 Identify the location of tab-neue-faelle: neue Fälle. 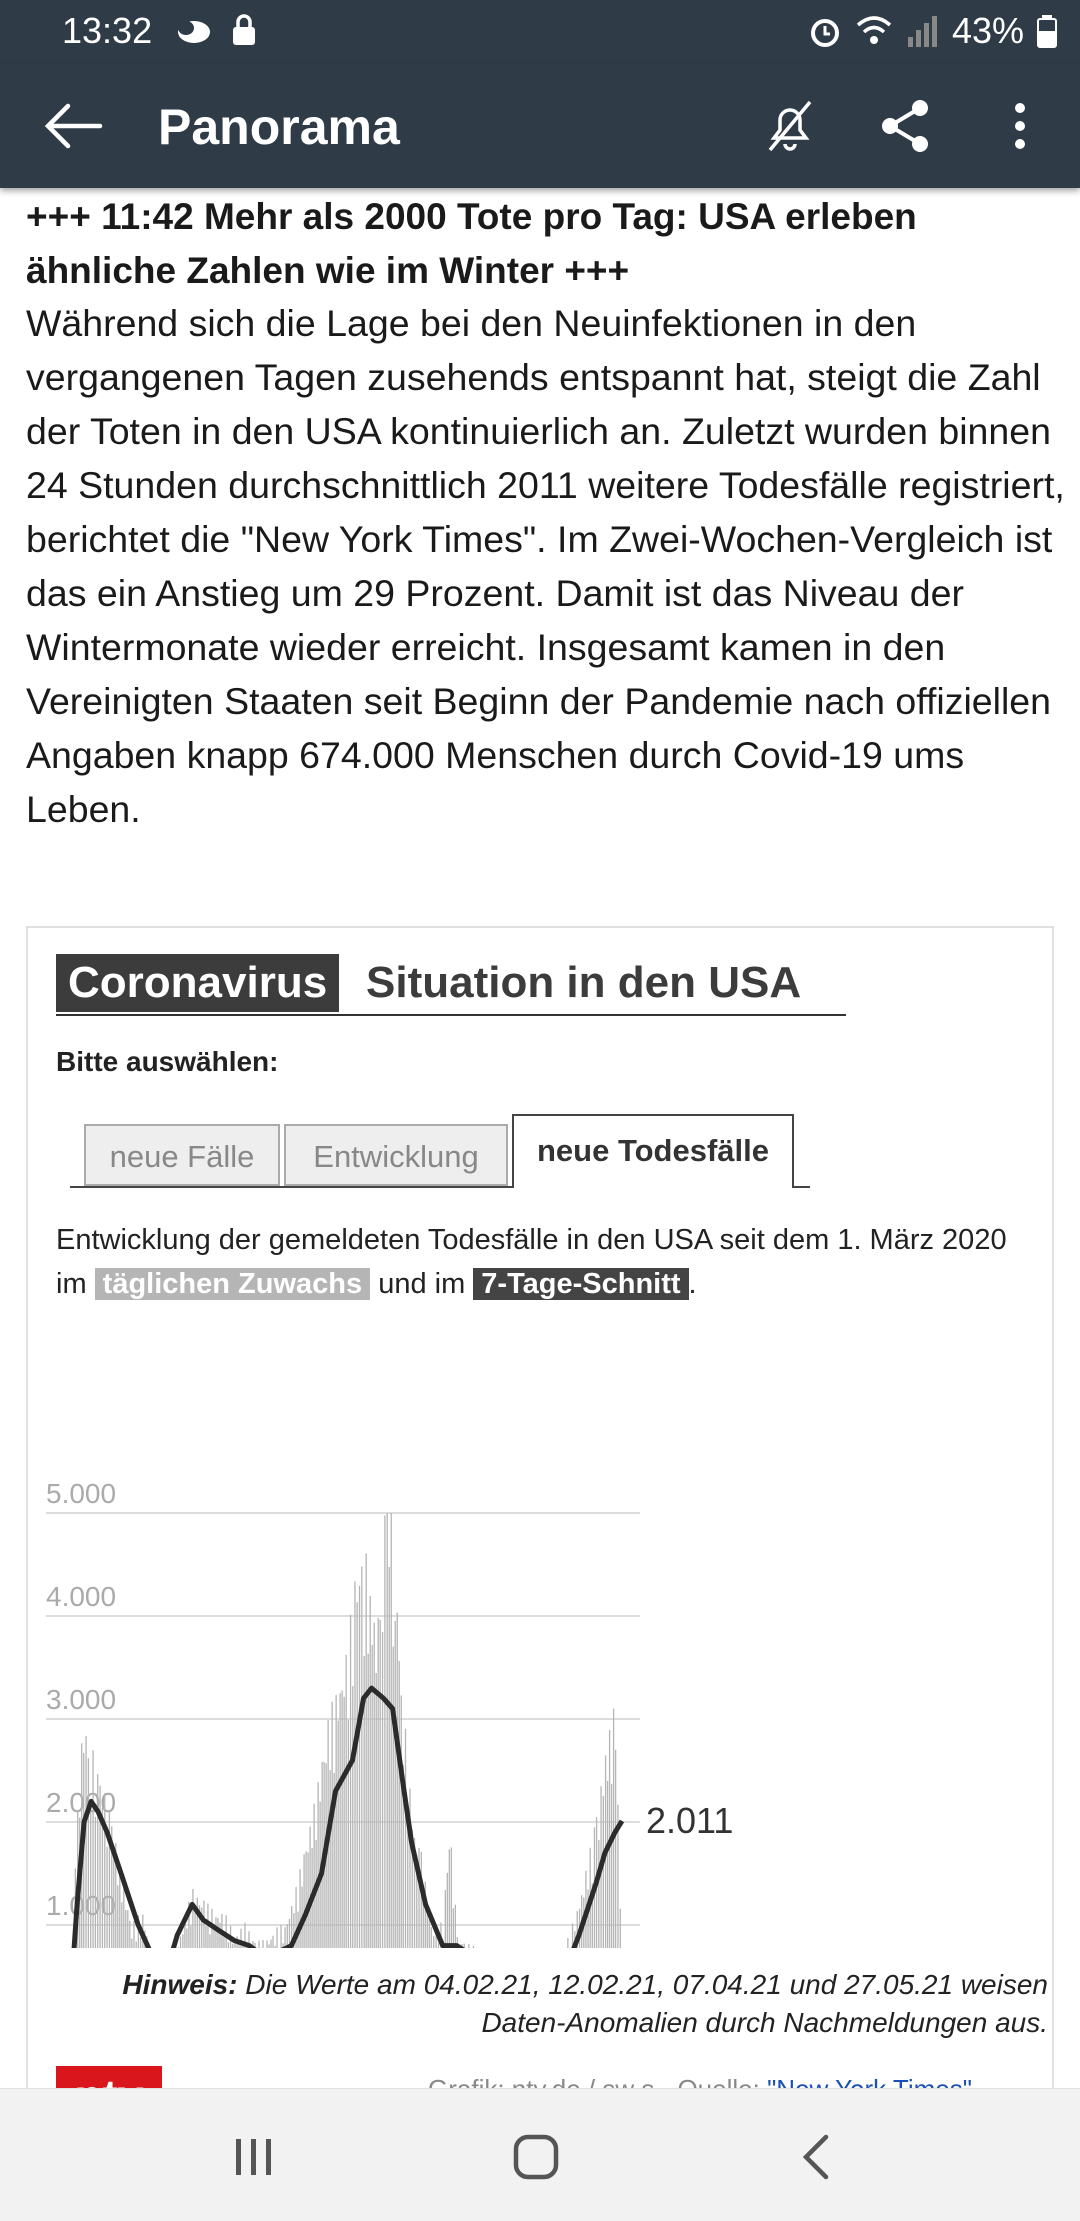
(182, 1155).